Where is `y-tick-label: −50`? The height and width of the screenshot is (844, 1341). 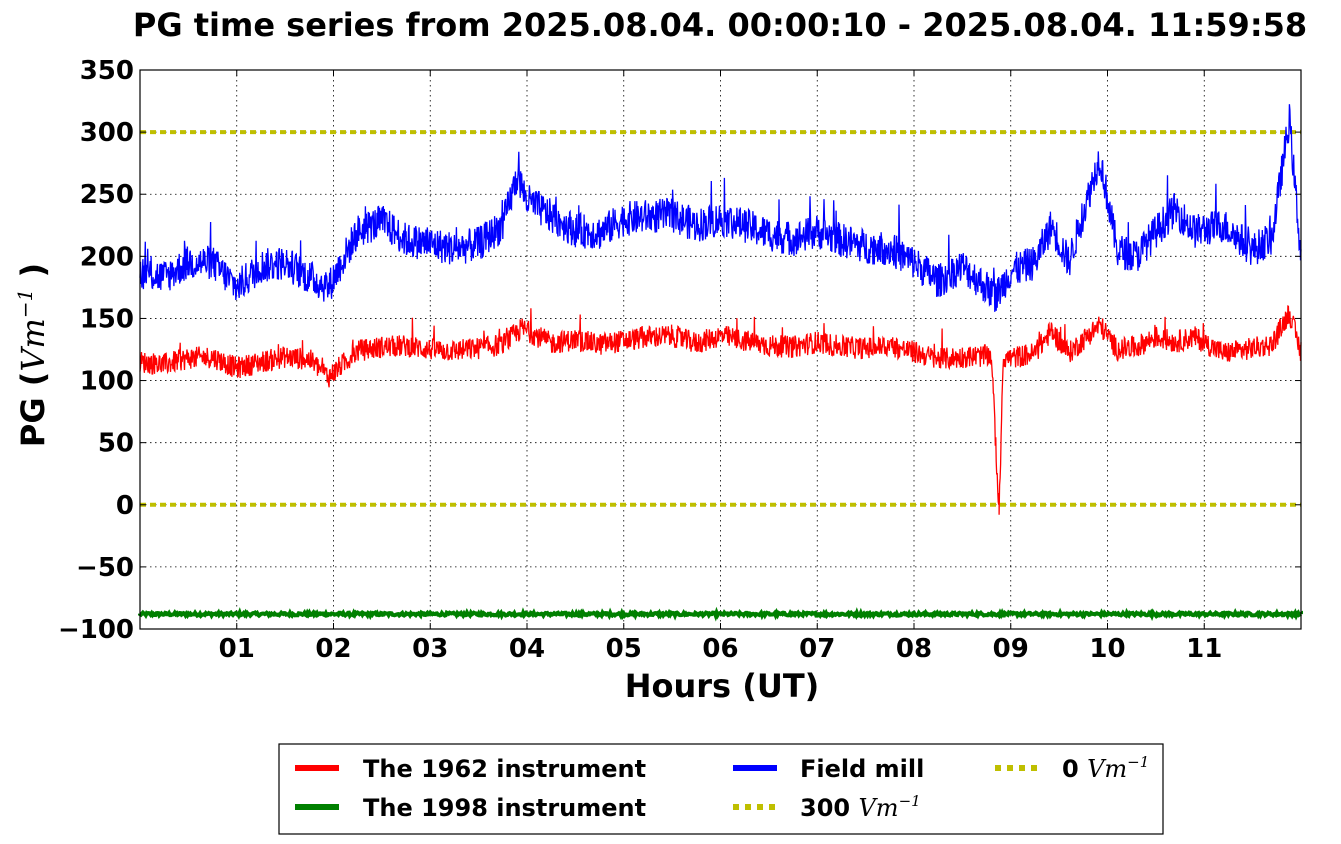 y-tick-label: −50 is located at coordinates (105, 568).